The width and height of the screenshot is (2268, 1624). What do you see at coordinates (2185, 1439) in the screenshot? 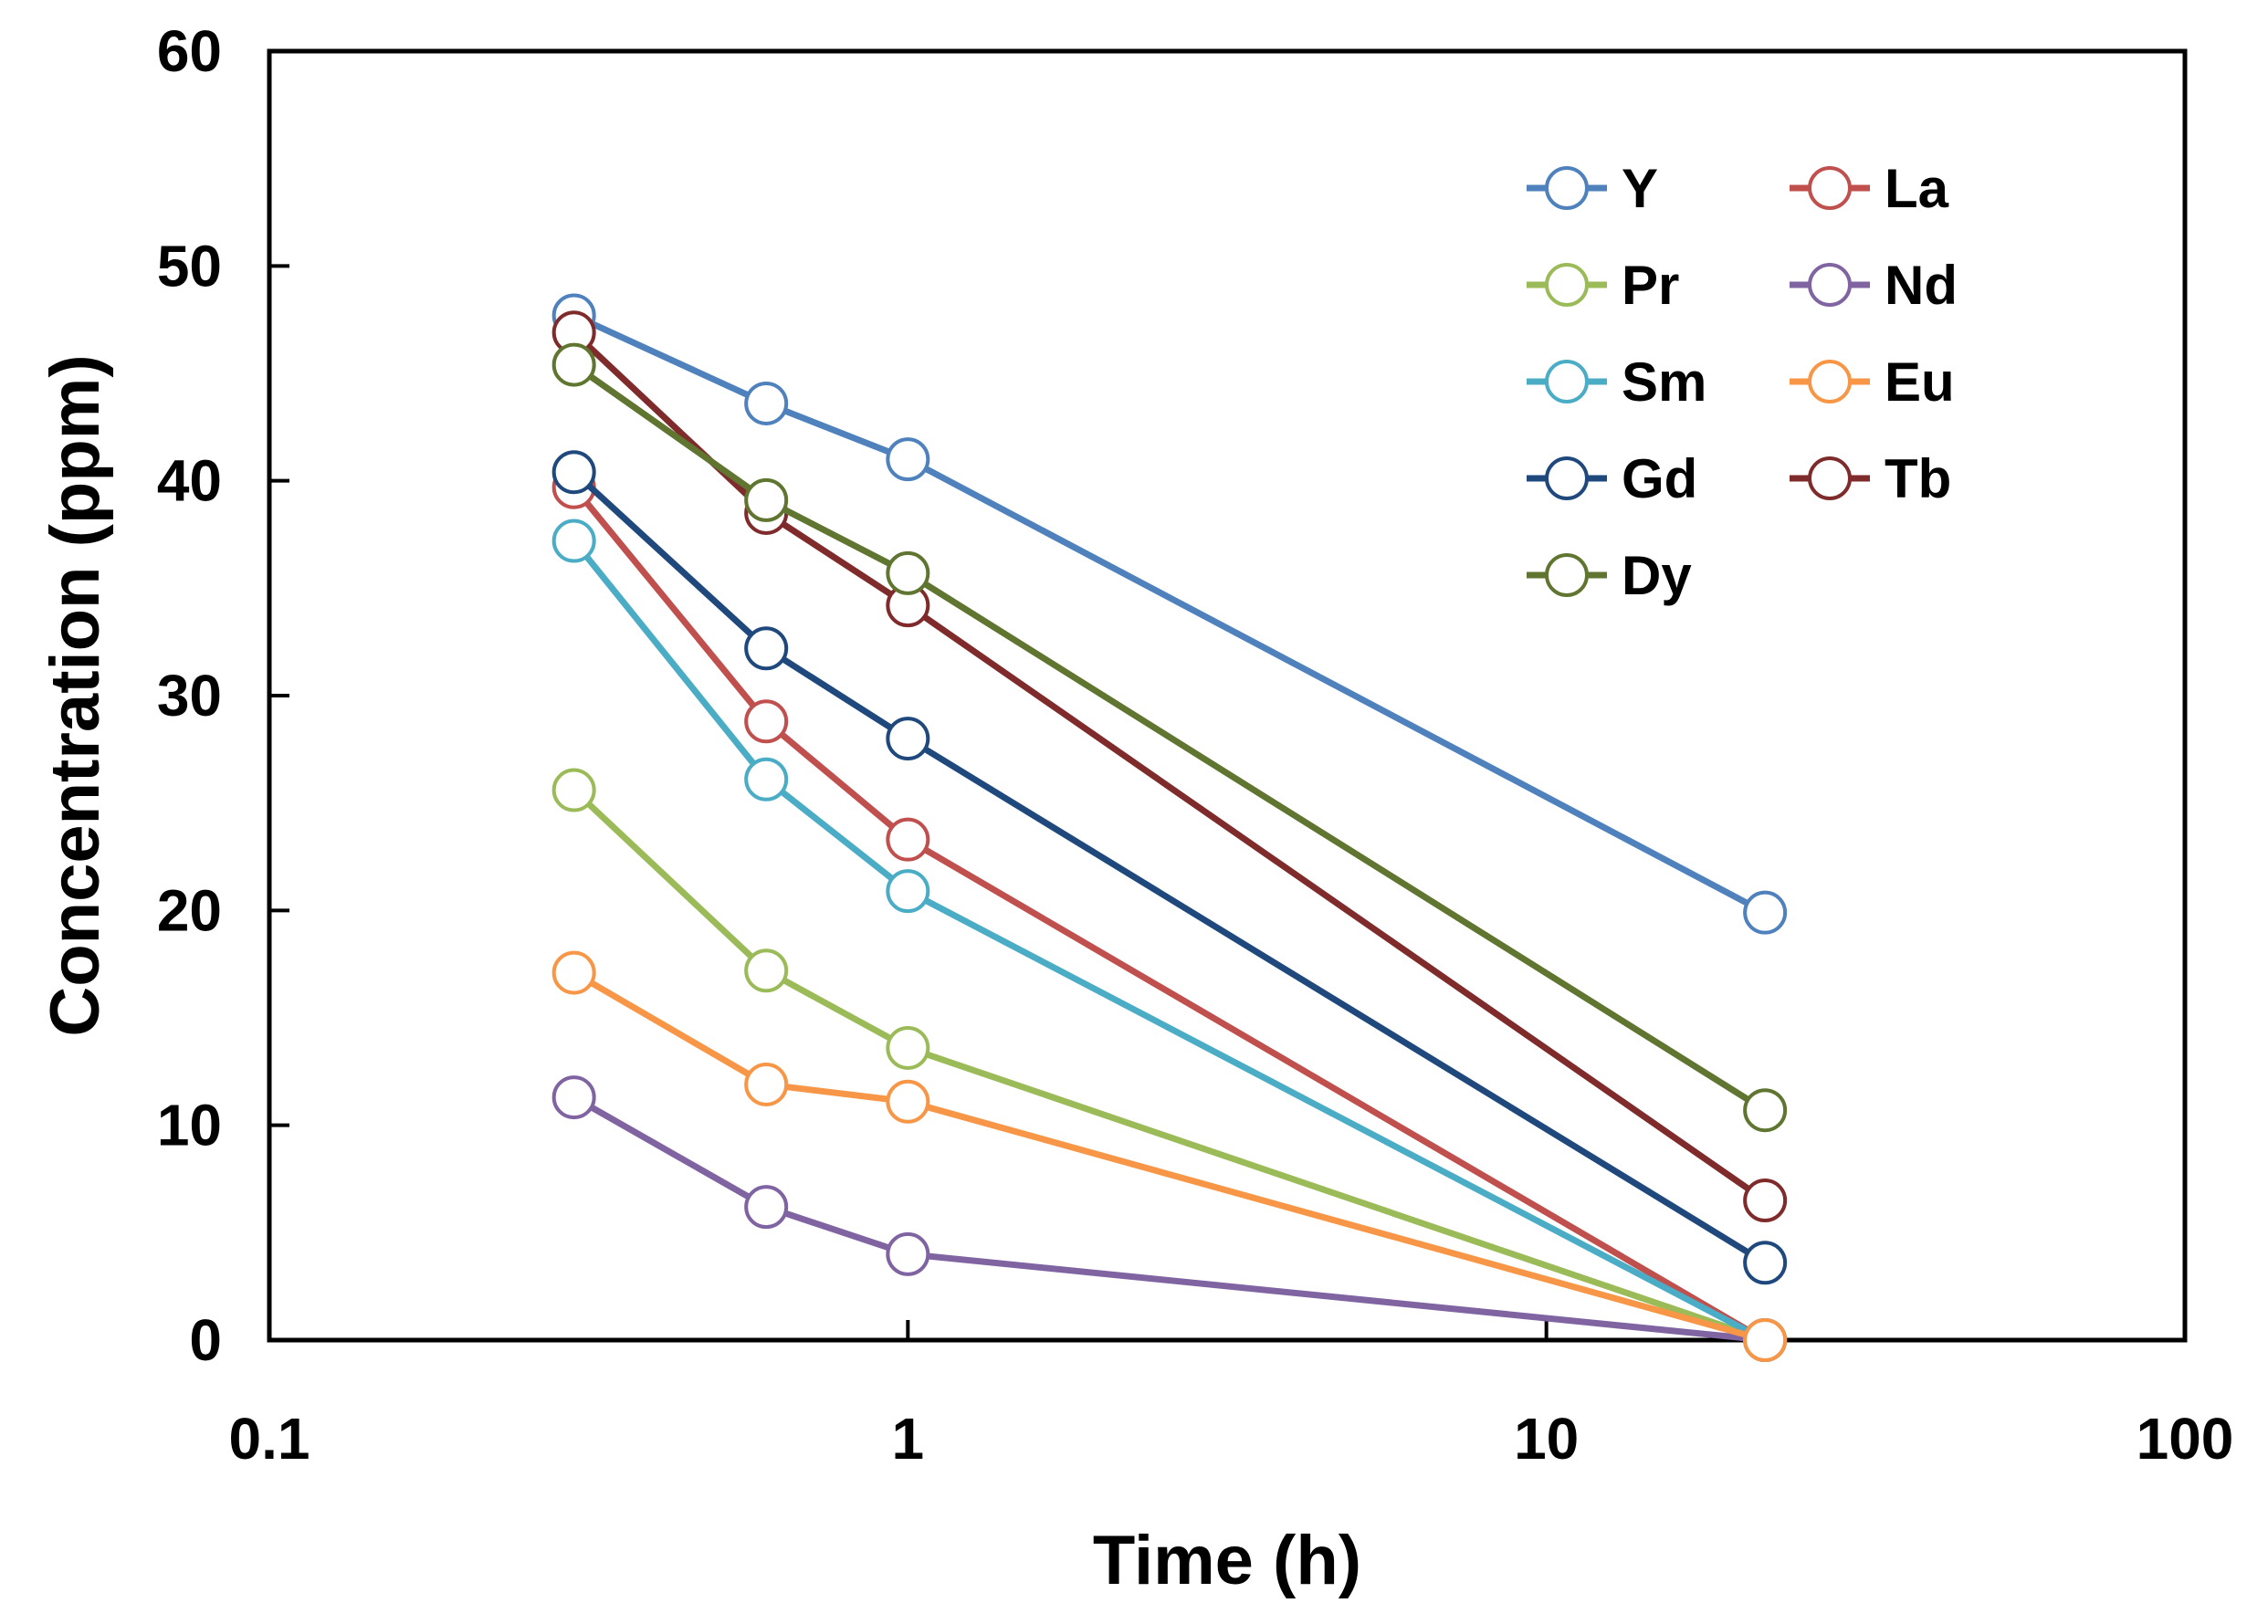
I see `x-tick-label: 100` at bounding box center [2185, 1439].